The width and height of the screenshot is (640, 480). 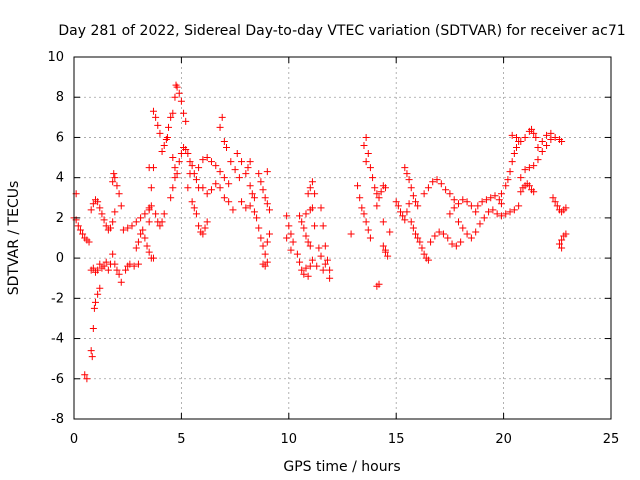 I want to click on y-tick-label: 10, so click(x=55, y=57).